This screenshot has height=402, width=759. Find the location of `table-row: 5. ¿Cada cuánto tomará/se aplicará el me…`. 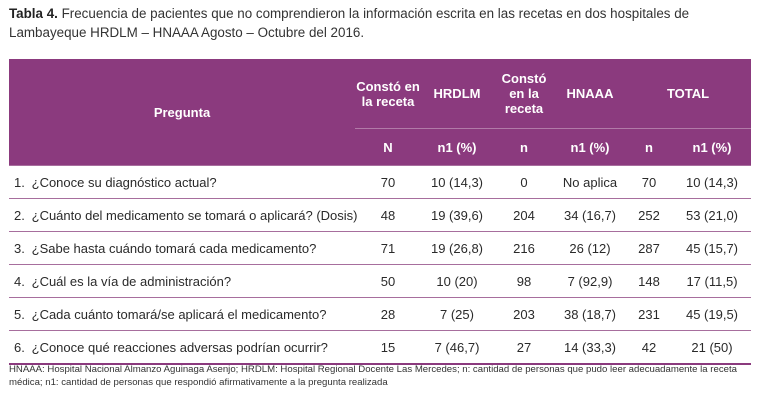

table-row: 5. ¿Cada cuánto tomará/se aplicará el me… is located at coordinates (380, 314).